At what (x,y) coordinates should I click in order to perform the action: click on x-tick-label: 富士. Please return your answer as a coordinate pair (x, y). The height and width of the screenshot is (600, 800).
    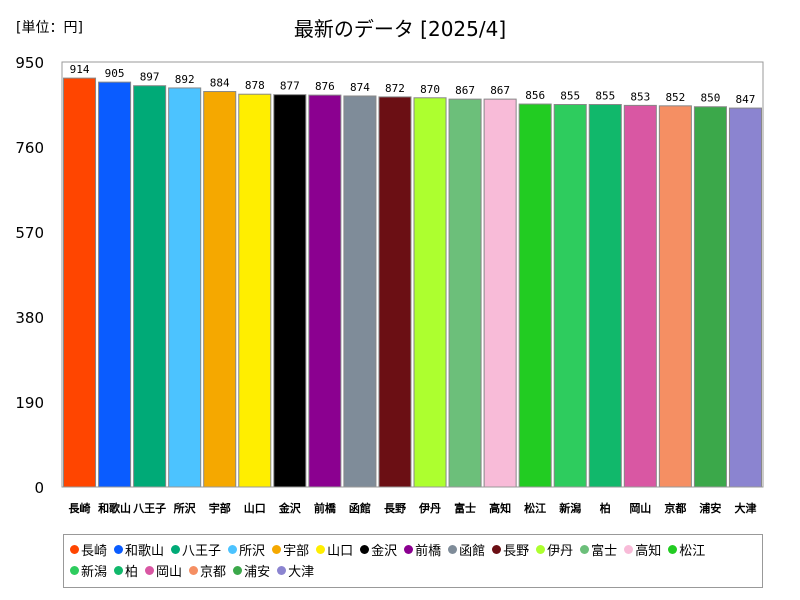
    Looking at the image, I should click on (465, 508).